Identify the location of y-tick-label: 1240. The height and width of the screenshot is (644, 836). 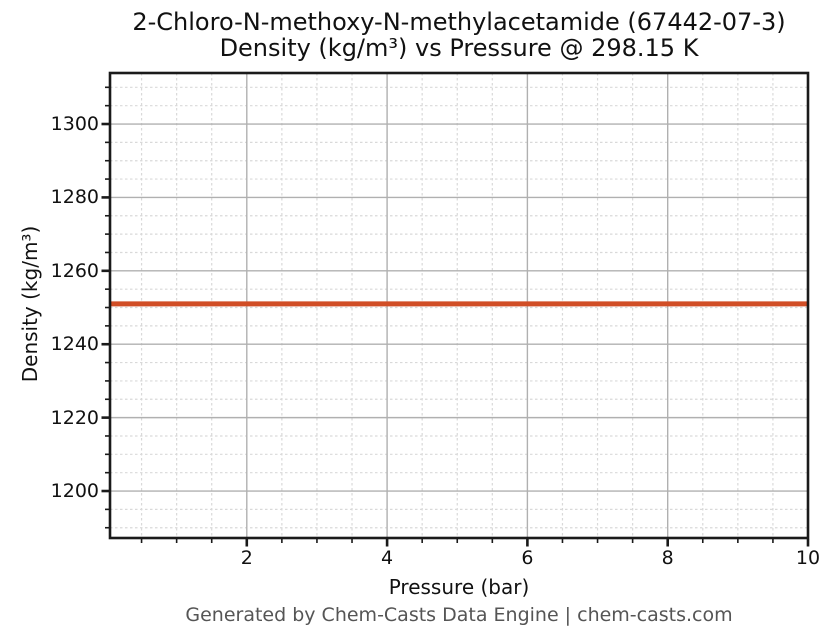
(74, 344).